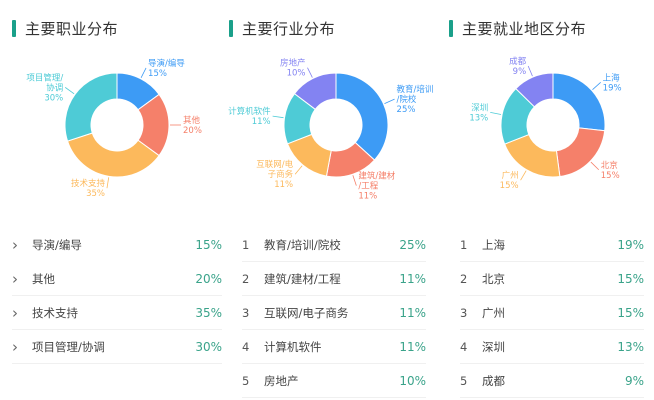 The width and height of the screenshot is (654, 400). I want to click on slice-label: 技术支持 35%, so click(88, 188).